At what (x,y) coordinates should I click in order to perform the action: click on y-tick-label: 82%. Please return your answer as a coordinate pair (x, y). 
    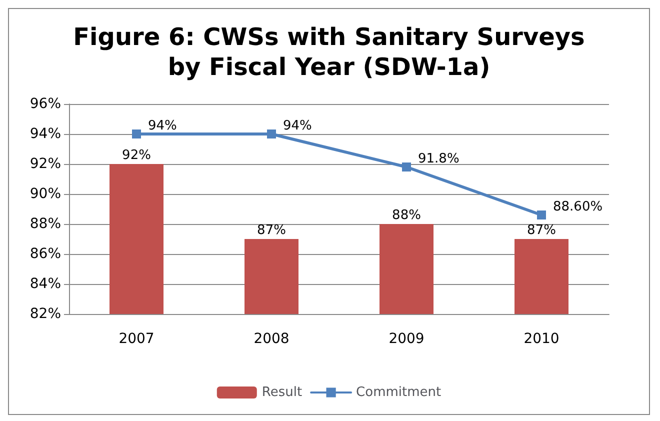
    Looking at the image, I should click on (45, 314).